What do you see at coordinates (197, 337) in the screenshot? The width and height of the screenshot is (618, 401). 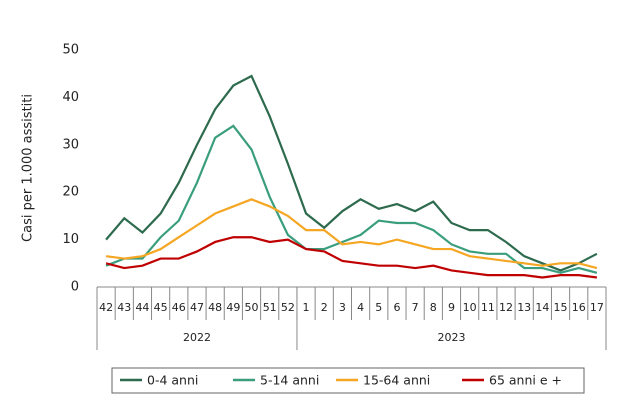 I see `x-group-label: 2022` at bounding box center [197, 337].